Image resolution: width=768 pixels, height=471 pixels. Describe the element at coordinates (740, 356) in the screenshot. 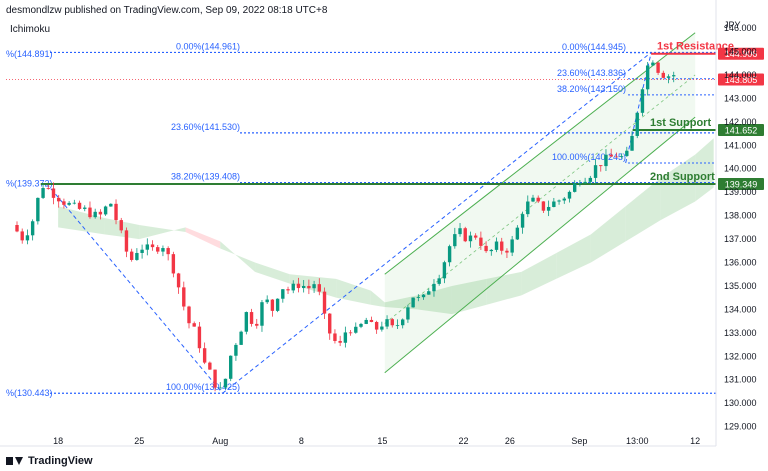

I see `y-tick-label: 132.000` at that location.